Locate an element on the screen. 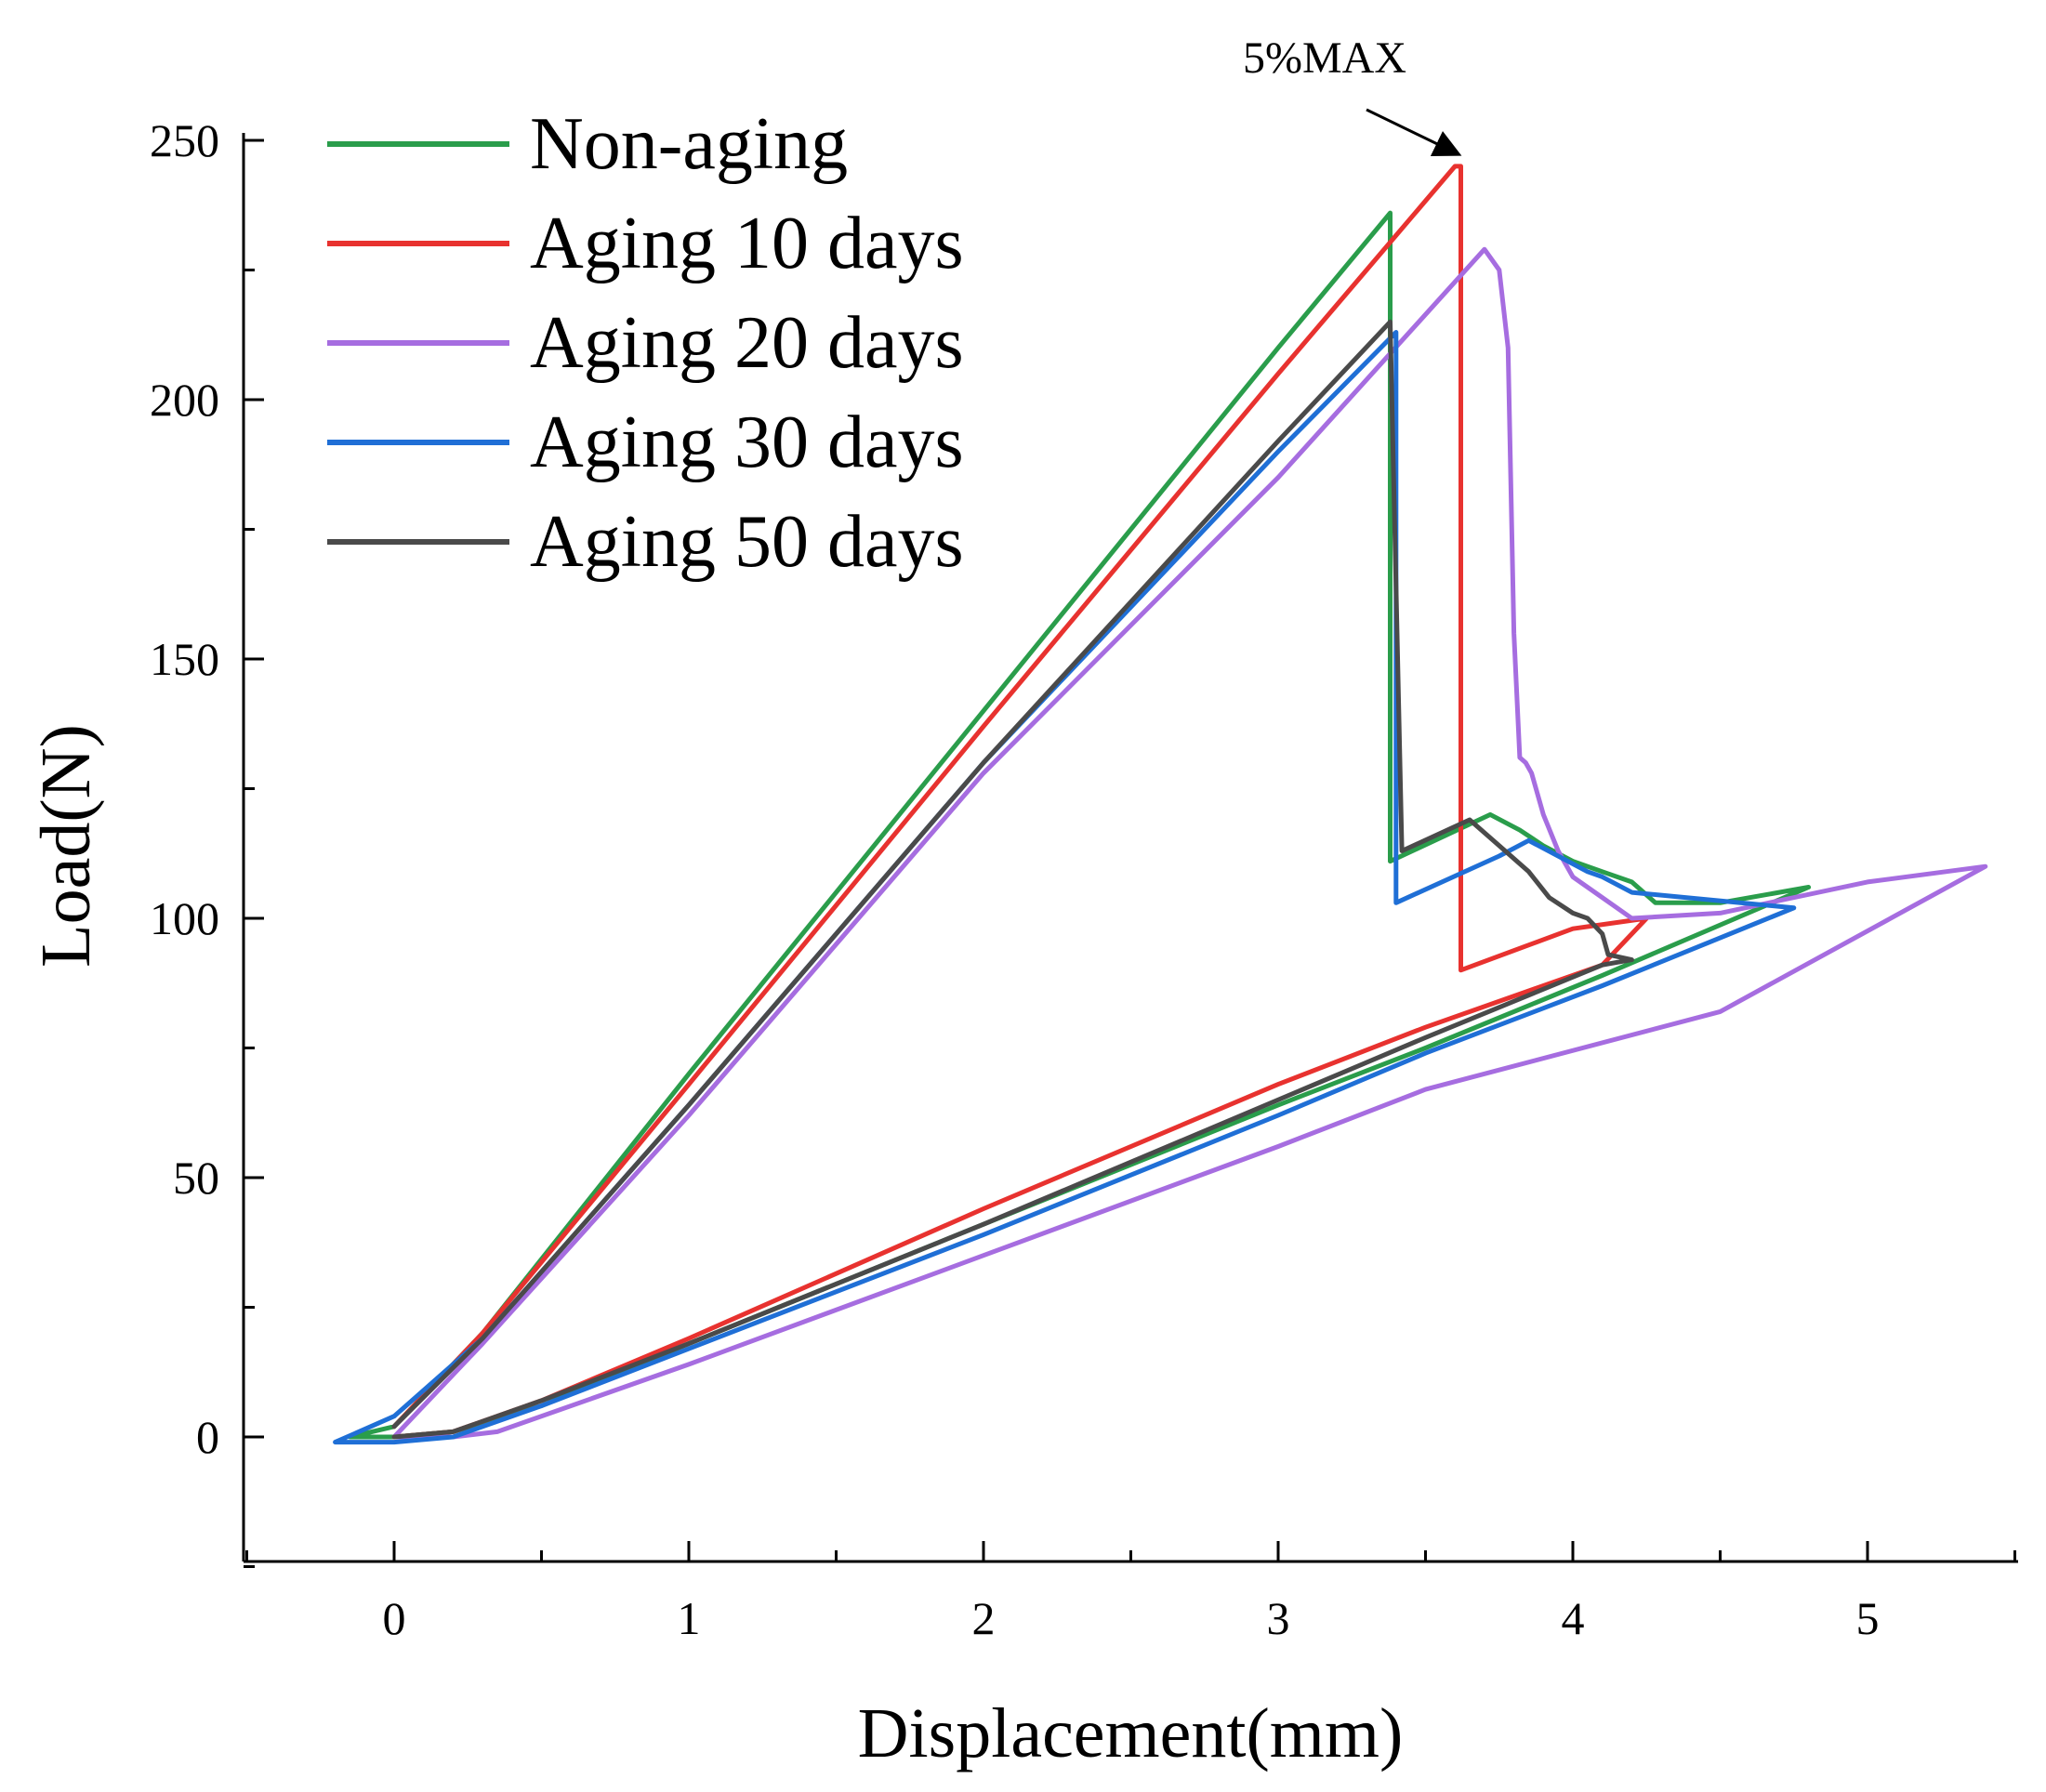 Image resolution: width=2046 pixels, height=1792 pixels. y-tick-label: 150 is located at coordinates (184, 659).